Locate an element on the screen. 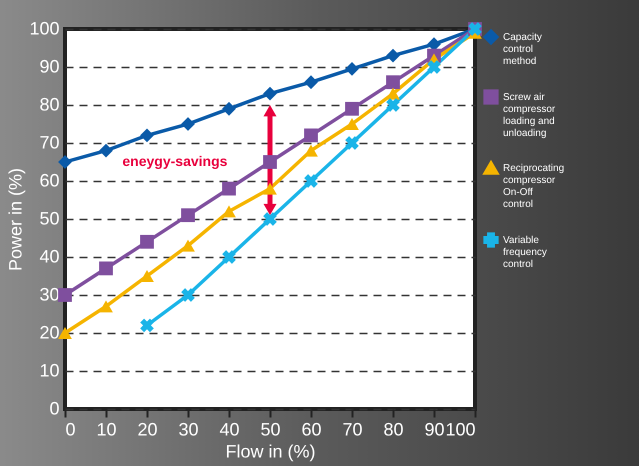 The height and width of the screenshot is (466, 639). x-tick-label: 60 is located at coordinates (311, 430).